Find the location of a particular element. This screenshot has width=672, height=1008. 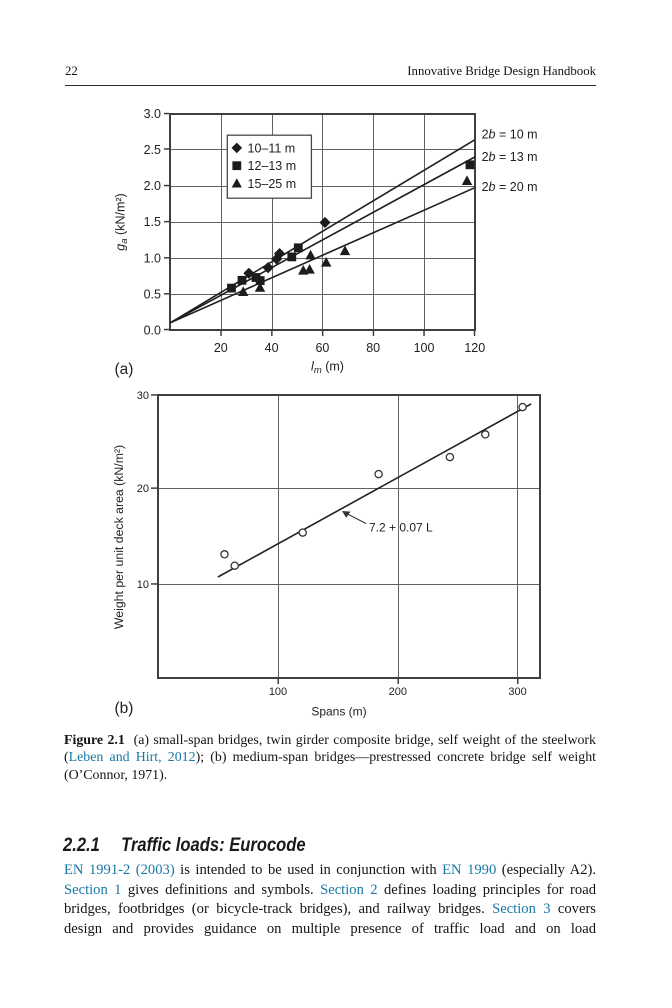

svg-text: 15–25 m is located at coordinates (272, 184).